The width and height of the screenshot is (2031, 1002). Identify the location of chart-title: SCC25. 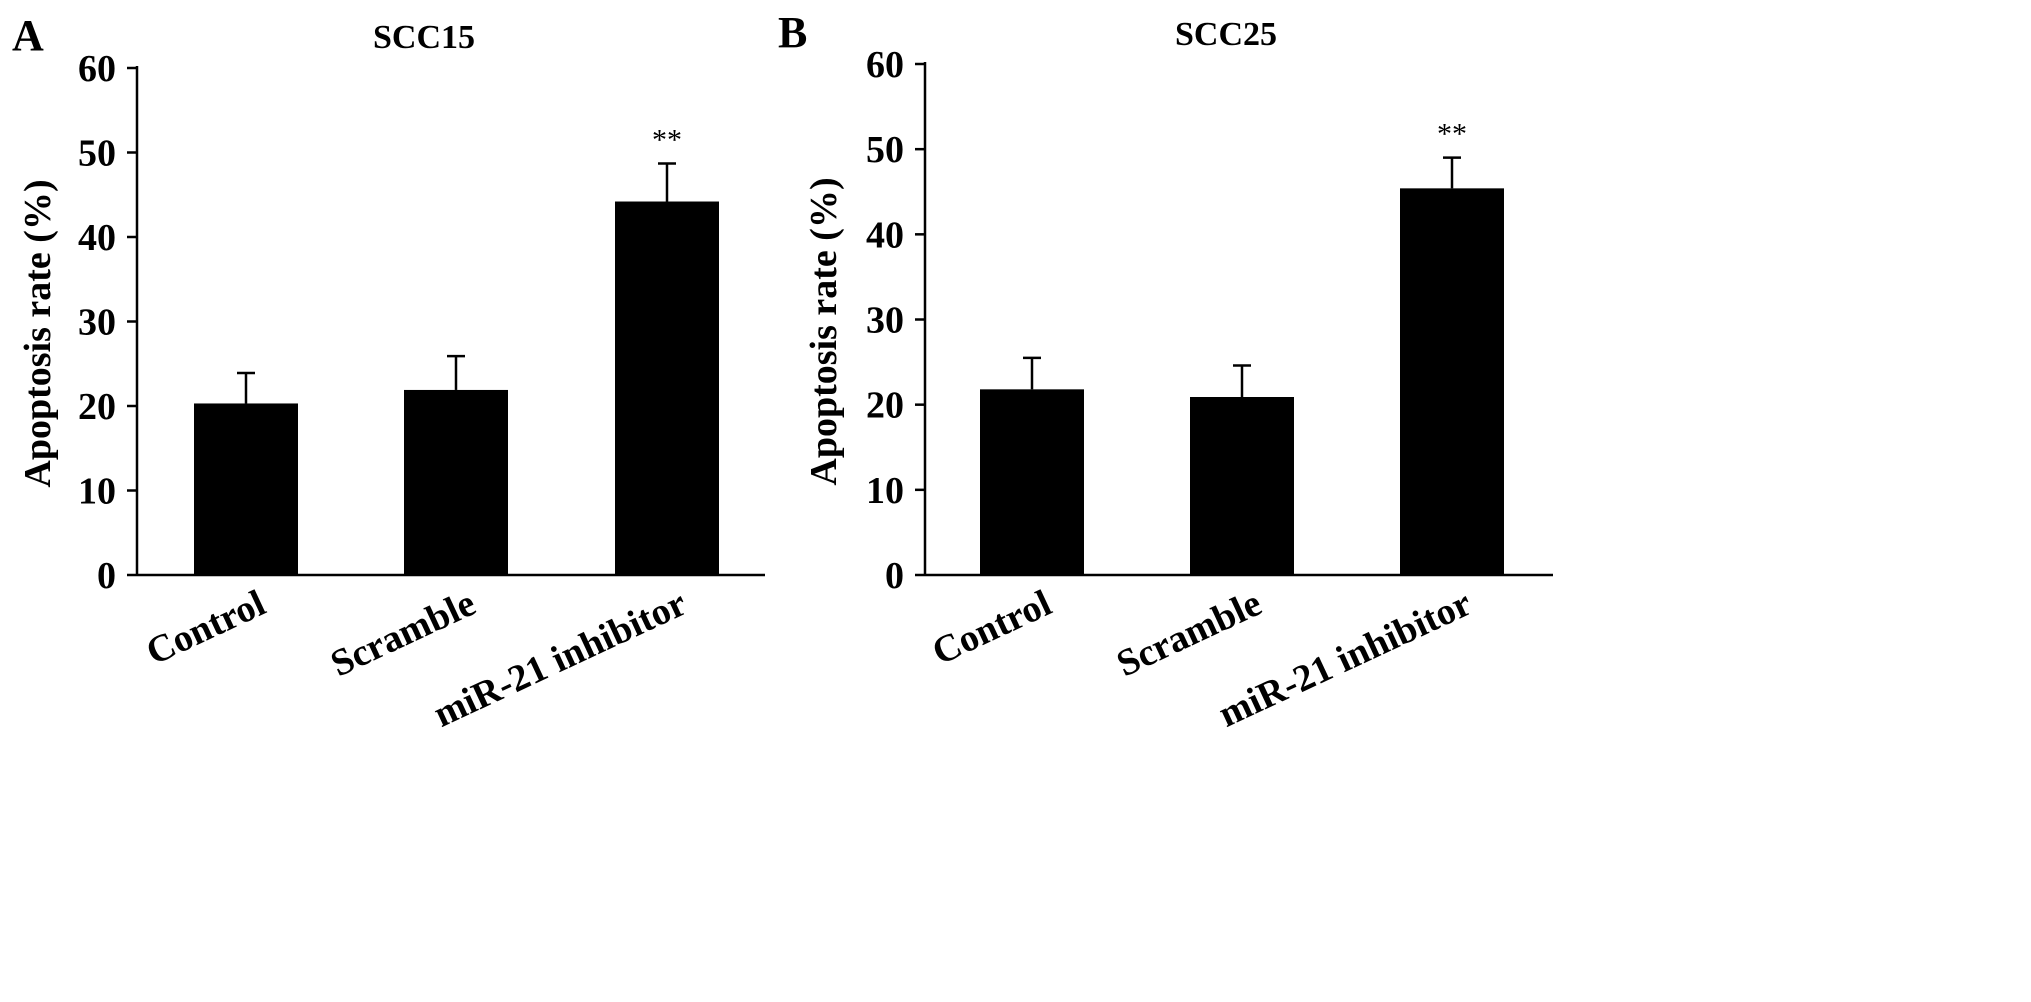
(1226, 34).